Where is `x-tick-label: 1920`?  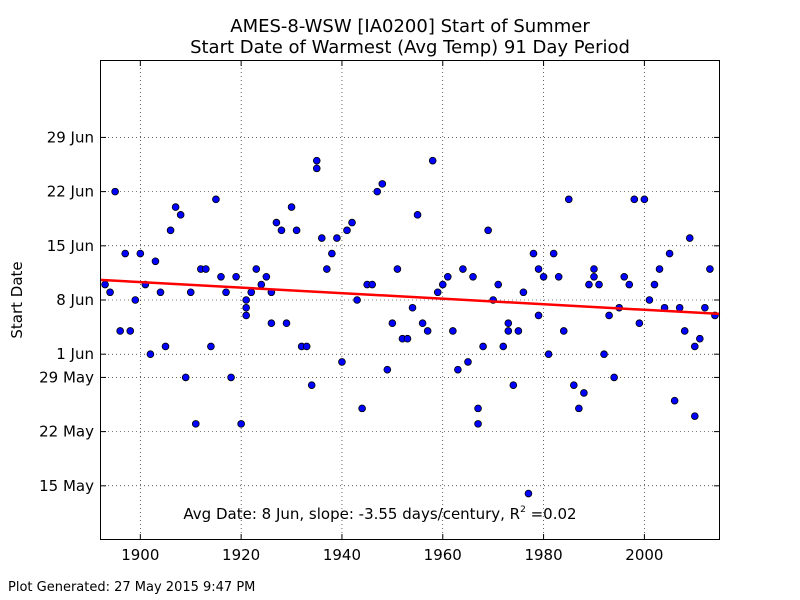
x-tick-label: 1920 is located at coordinates (241, 555).